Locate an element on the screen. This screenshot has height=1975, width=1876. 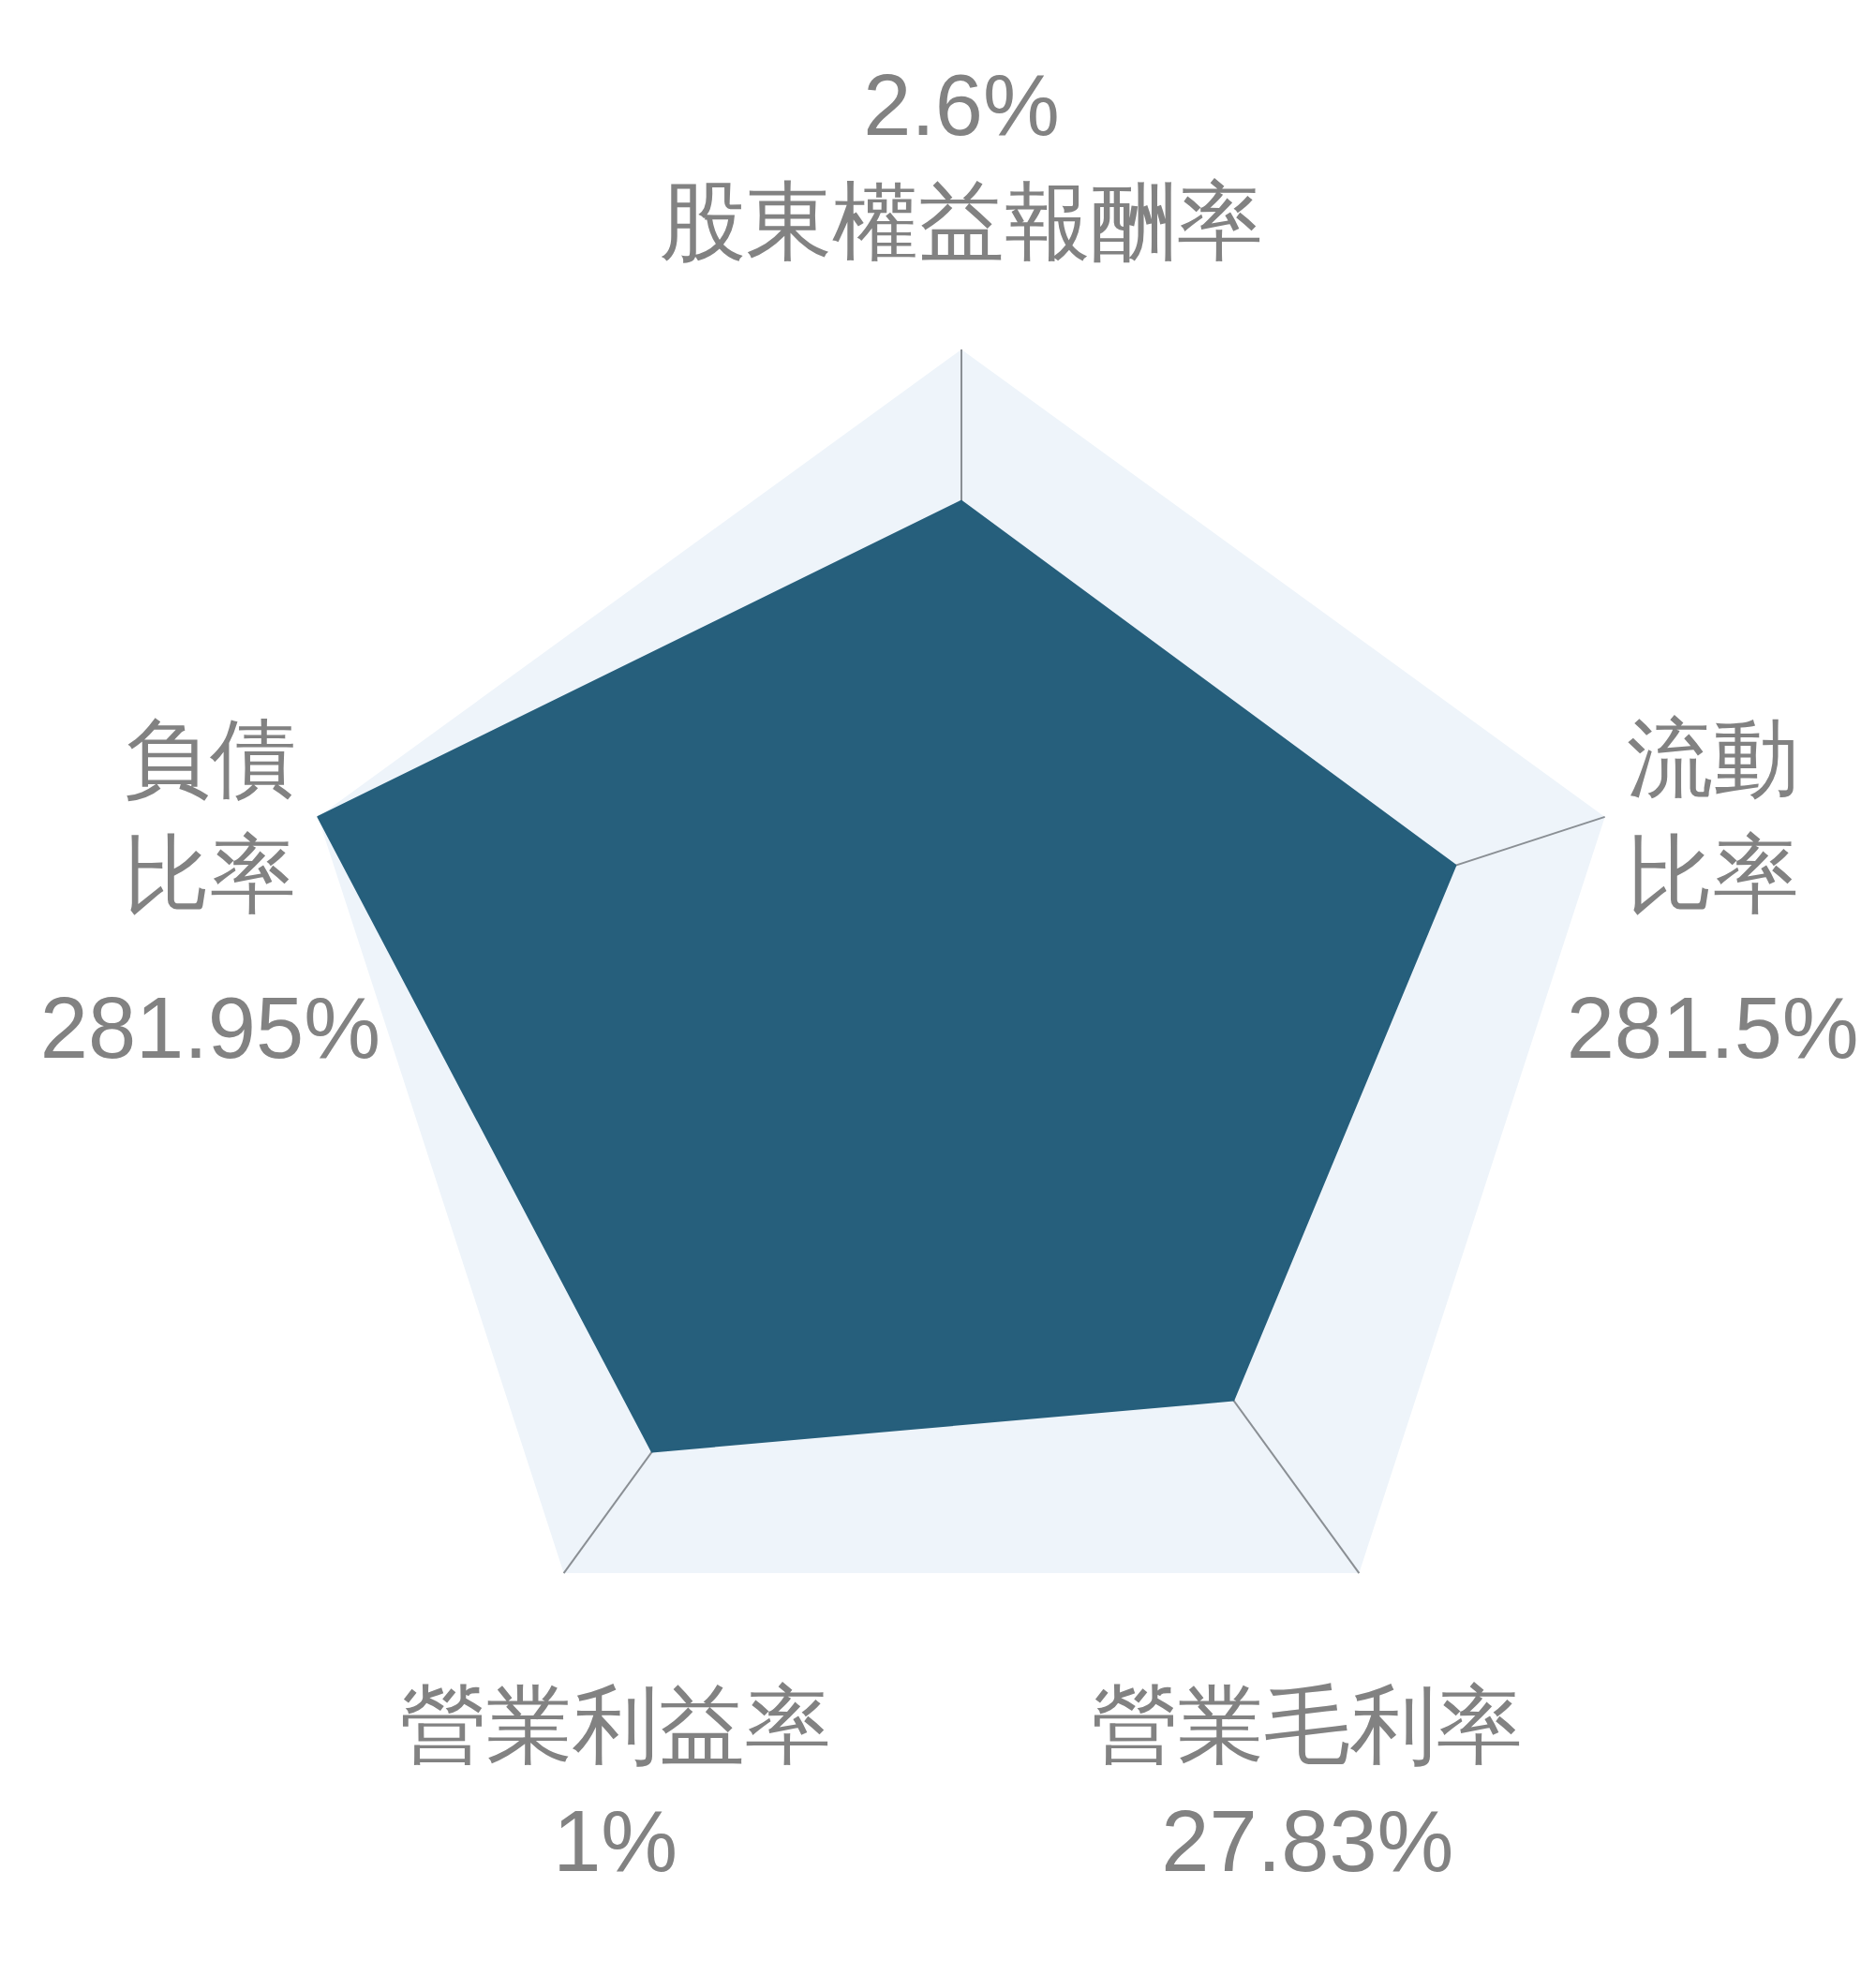
spoke-label: 負債比率 is located at coordinates (211, 816).